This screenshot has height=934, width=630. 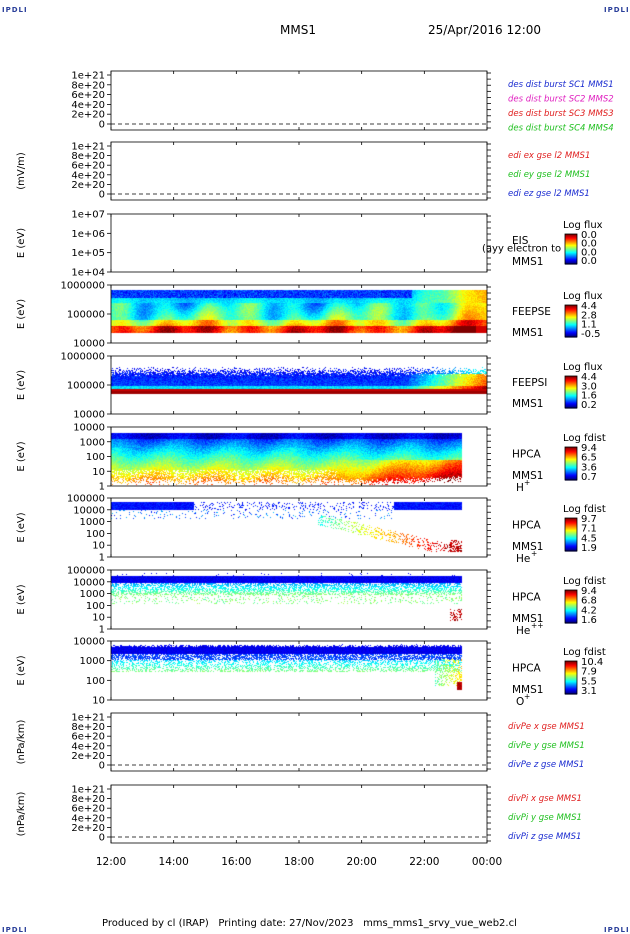 I want to click on y-tick-label: 4e+20, so click(x=88, y=818).